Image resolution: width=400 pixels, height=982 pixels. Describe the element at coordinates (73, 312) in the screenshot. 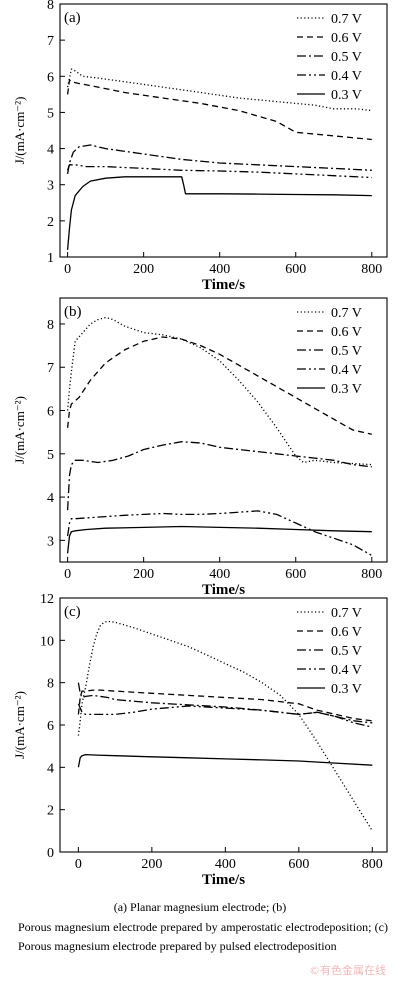

I see `panel-label: (b)` at that location.